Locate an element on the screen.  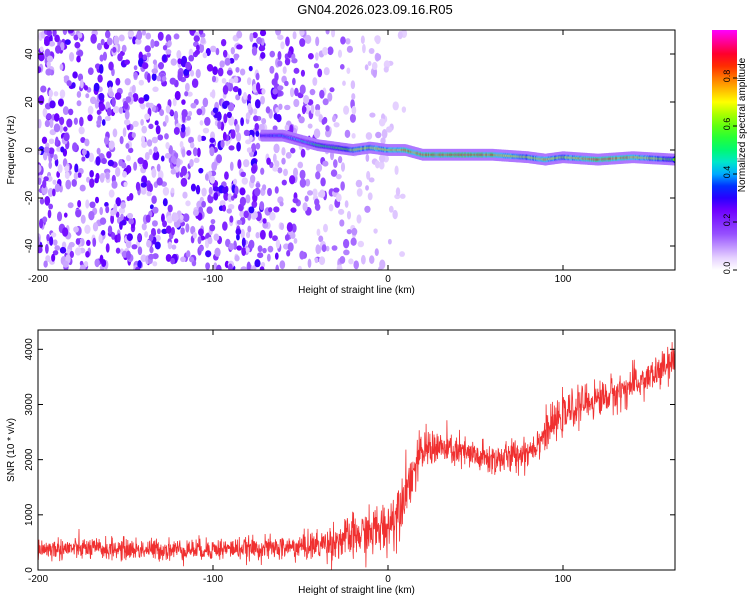
snr-ytick-label: 2000 is located at coordinates (29, 459).